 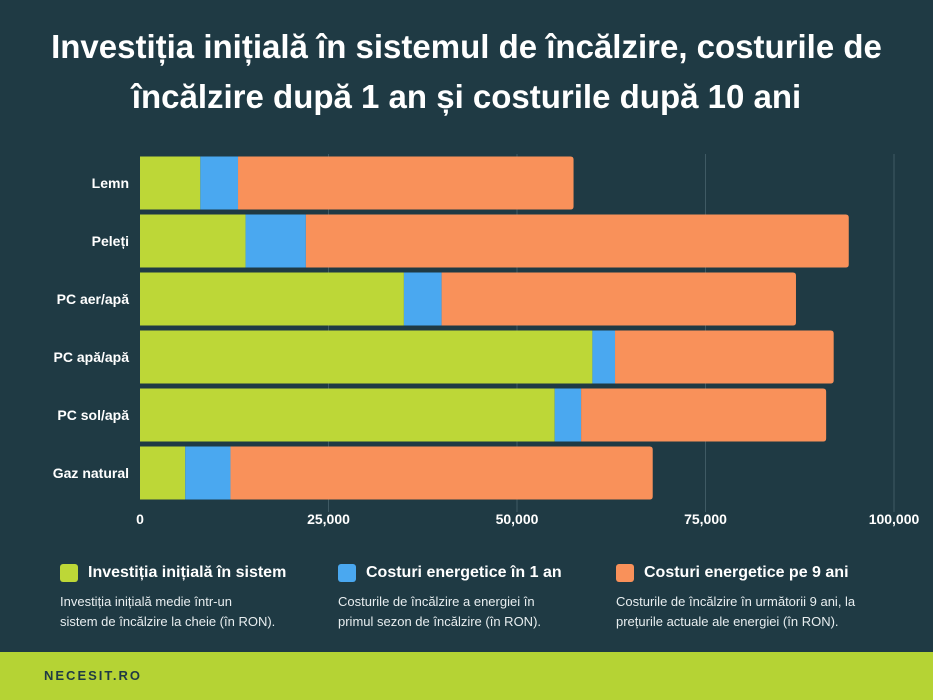 What do you see at coordinates (187, 572) in the screenshot?
I see `legend-label-initial-investment: Investiția inițială în sistem` at bounding box center [187, 572].